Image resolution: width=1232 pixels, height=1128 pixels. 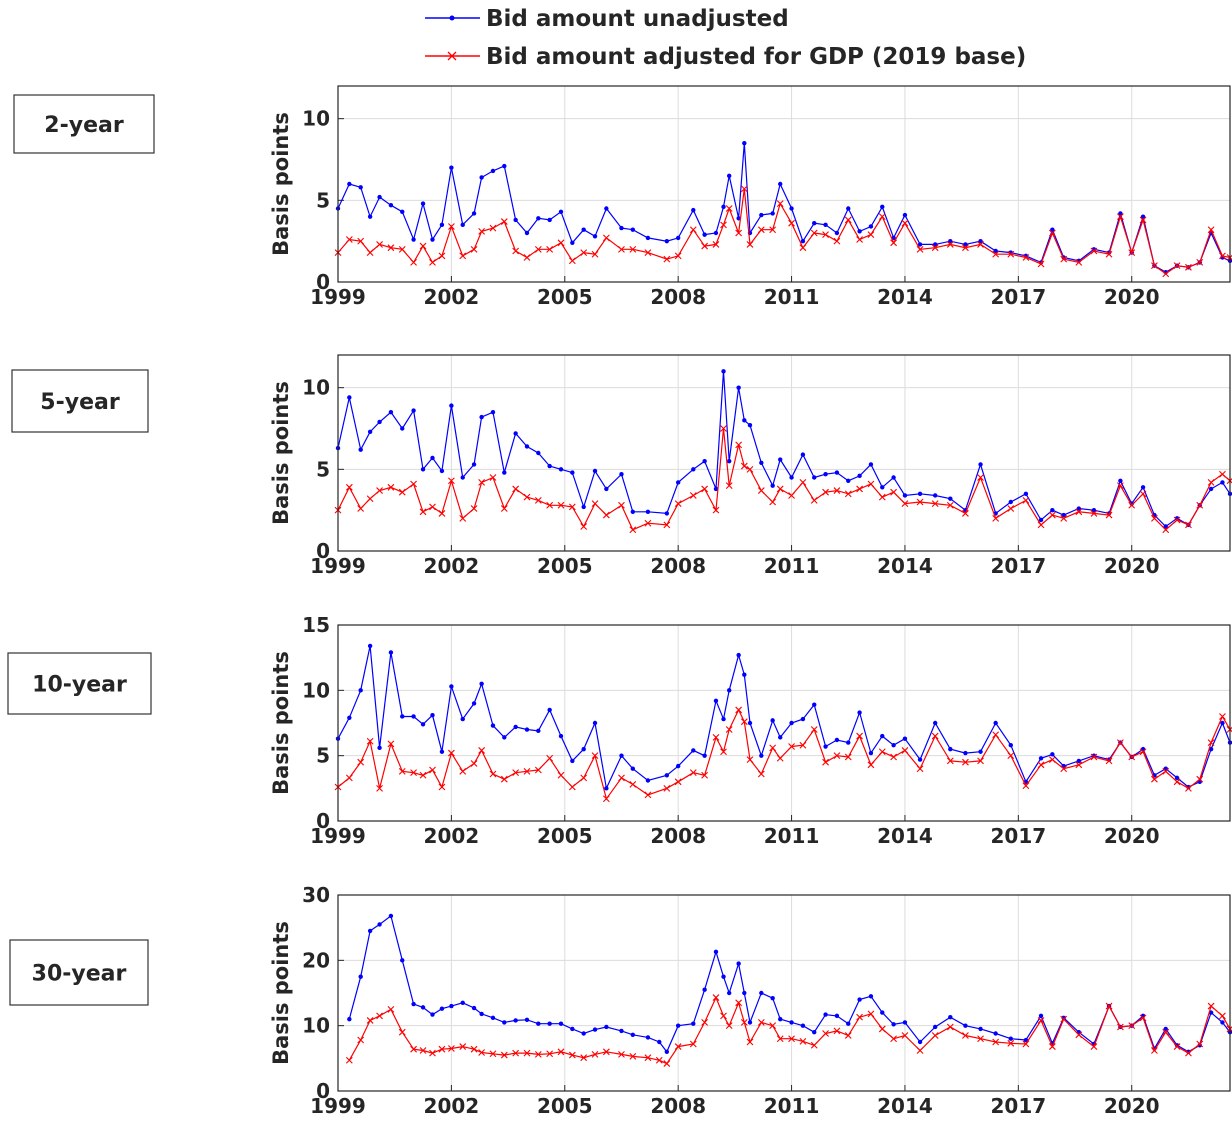 What do you see at coordinates (323, 1091) in the screenshot?
I see `y-tick-label: 0` at bounding box center [323, 1091].